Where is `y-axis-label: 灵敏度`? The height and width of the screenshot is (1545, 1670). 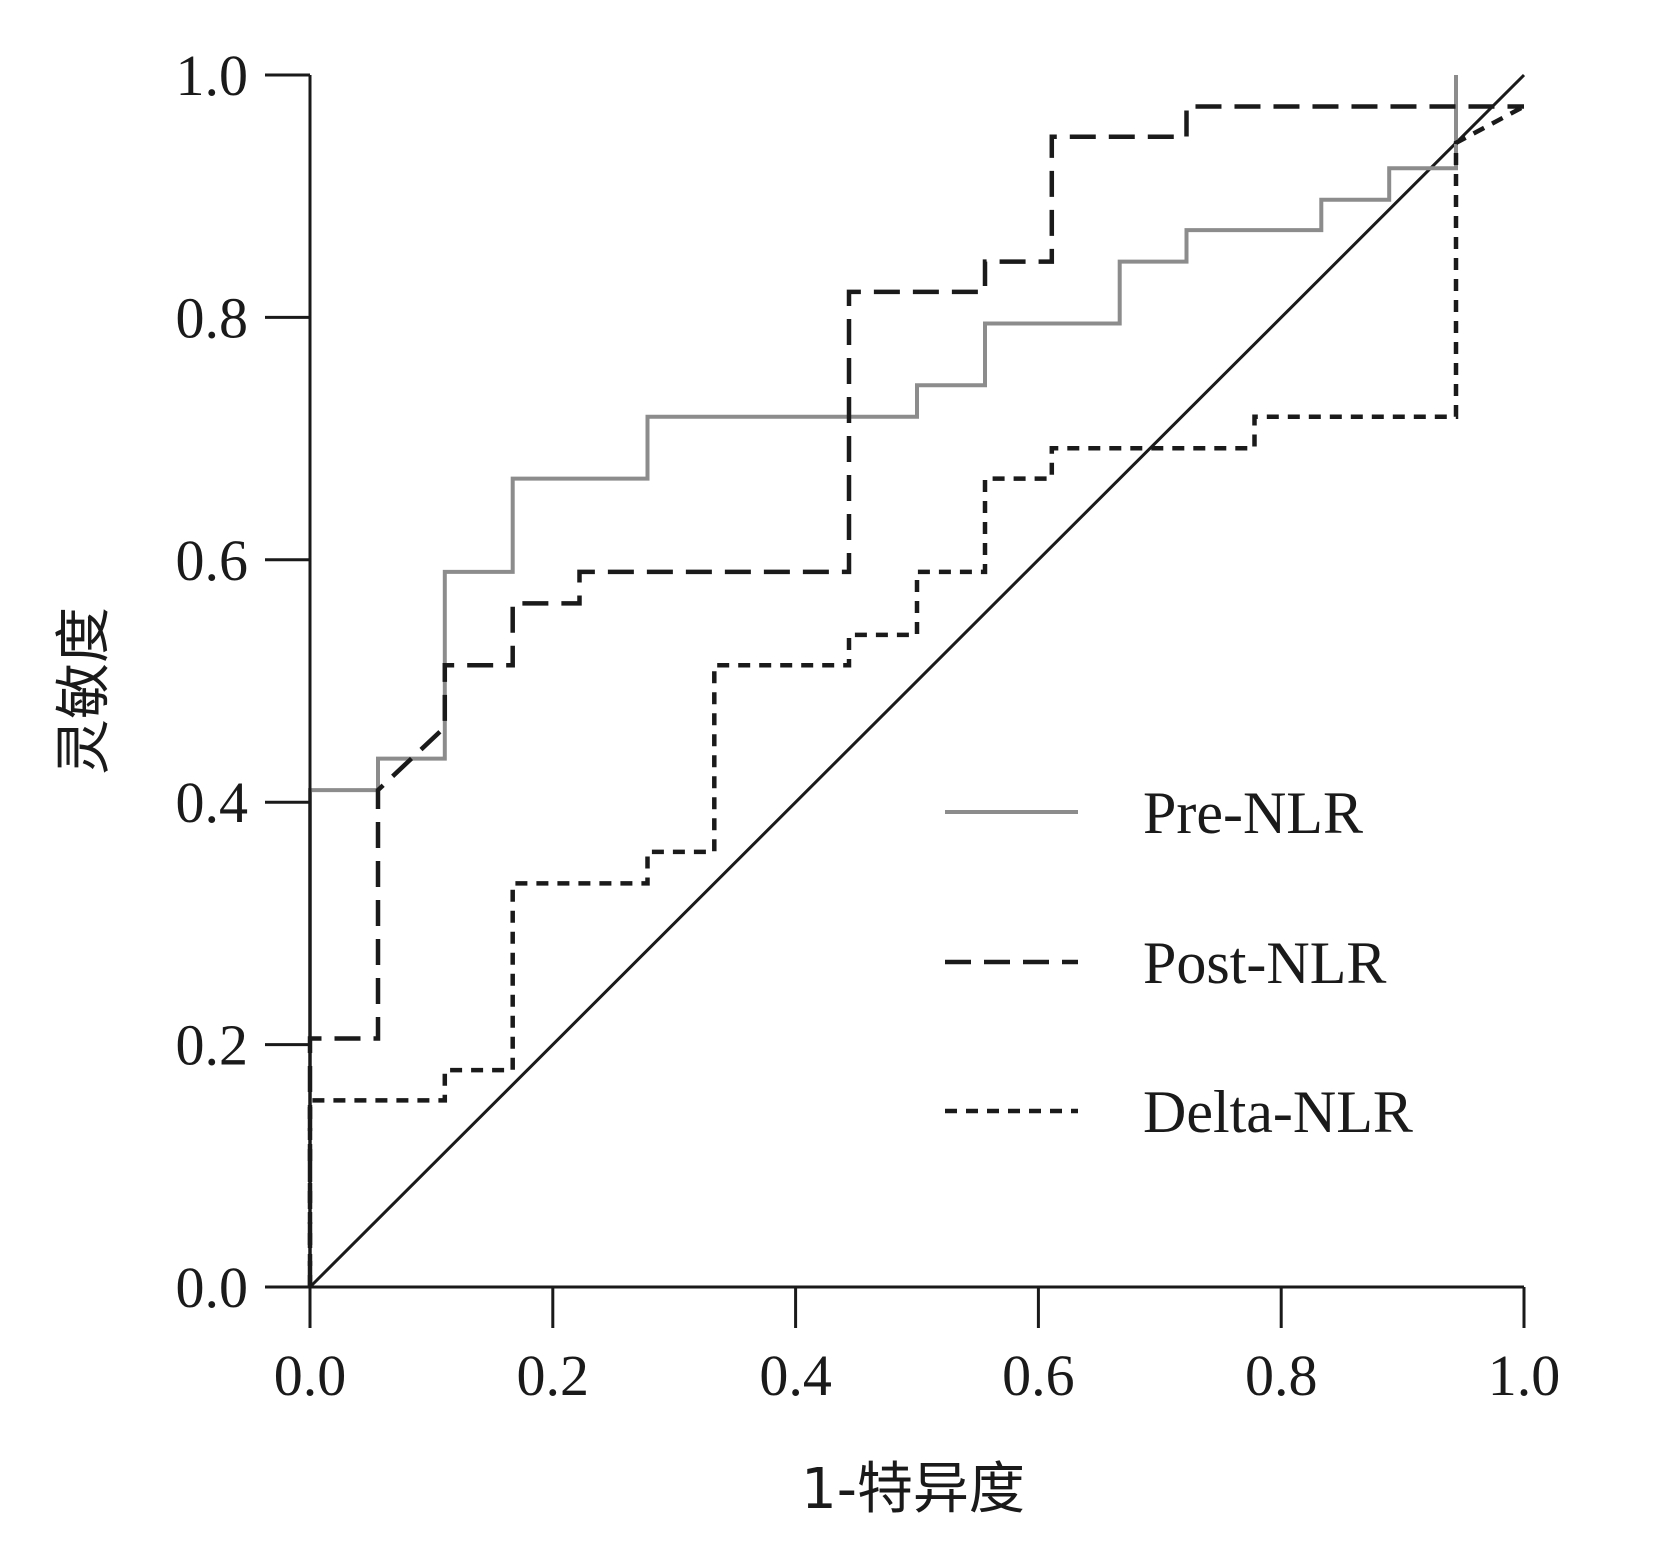
y-axis-label: 灵敏度 is located at coordinates (84, 691).